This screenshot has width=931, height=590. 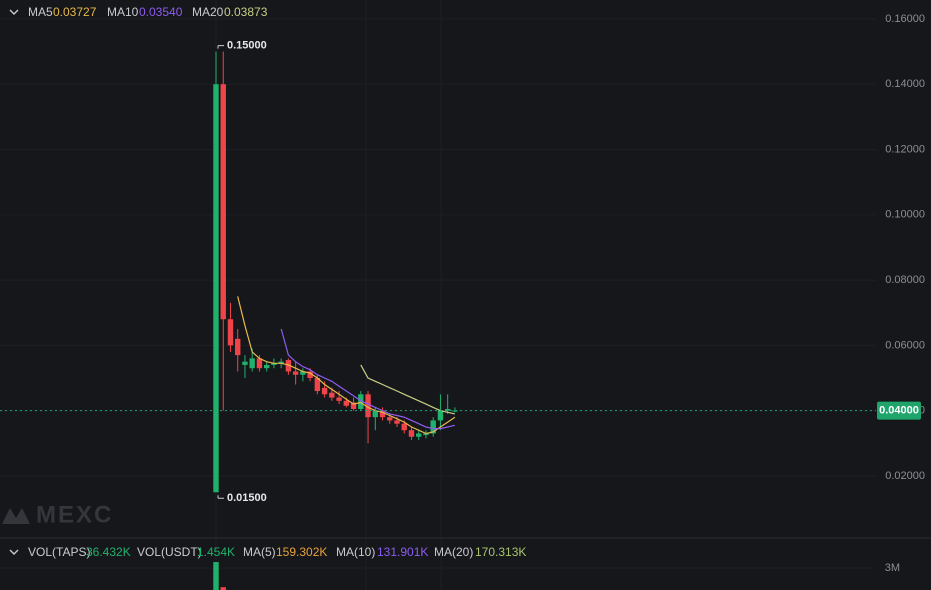 What do you see at coordinates (75, 12) in the screenshot?
I see `legend-value: 0.03727` at bounding box center [75, 12].